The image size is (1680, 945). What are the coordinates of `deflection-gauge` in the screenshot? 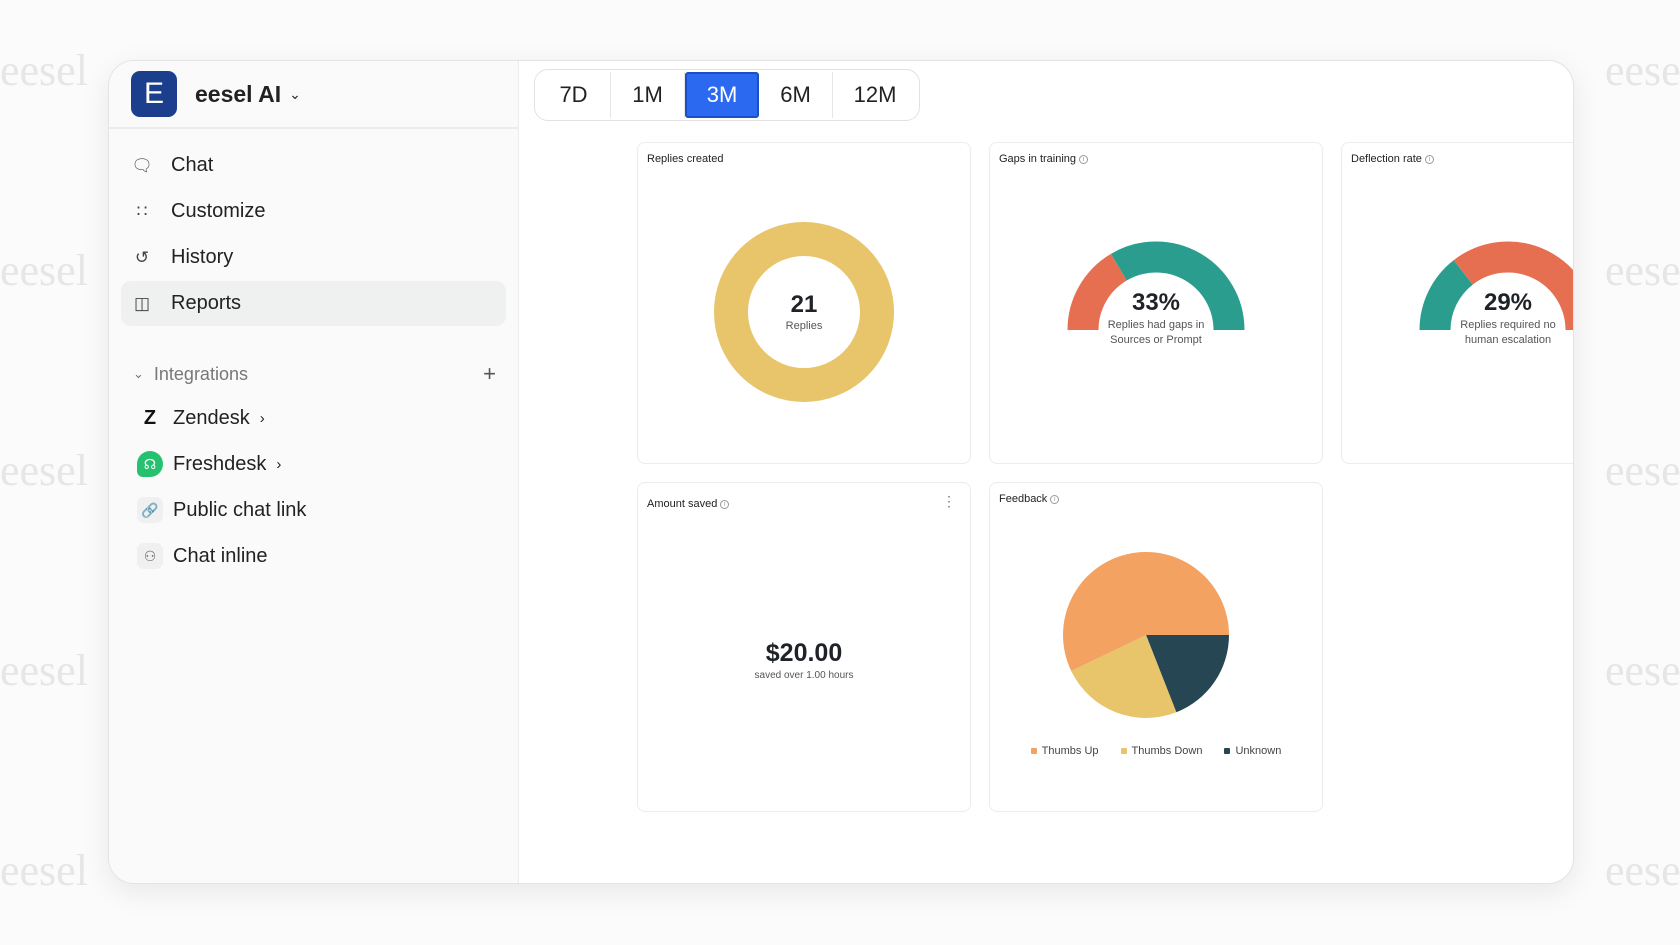 It's located at (1496, 286).